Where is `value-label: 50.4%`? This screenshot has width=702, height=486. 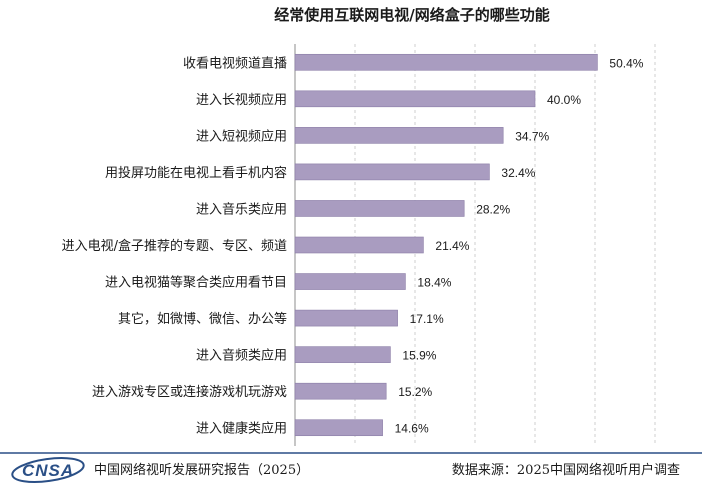
value-label: 50.4% is located at coordinates (626, 63).